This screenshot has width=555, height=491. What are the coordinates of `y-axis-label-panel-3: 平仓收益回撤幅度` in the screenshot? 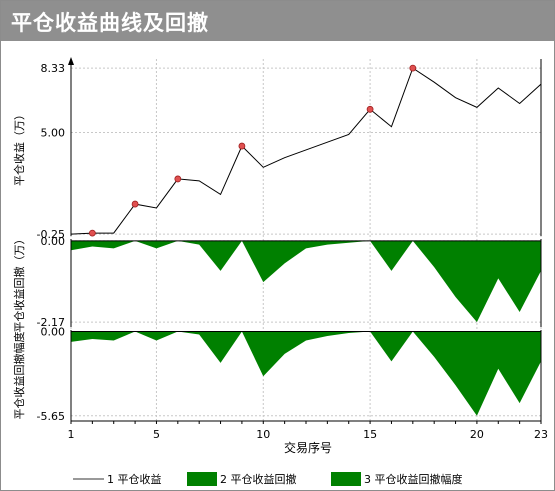 It's located at (19, 376).